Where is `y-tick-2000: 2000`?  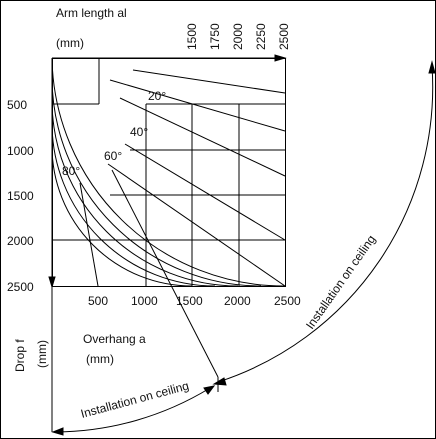
y-tick-2000: 2000 is located at coordinates (20, 241).